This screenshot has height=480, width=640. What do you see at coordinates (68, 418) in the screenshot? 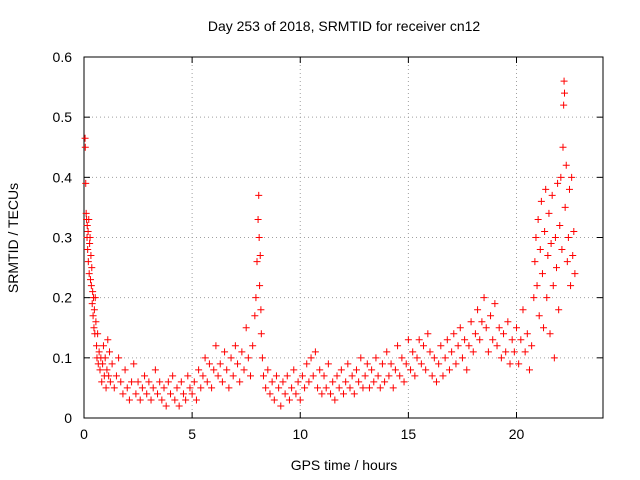
I see `y-tick-label: 0` at bounding box center [68, 418].